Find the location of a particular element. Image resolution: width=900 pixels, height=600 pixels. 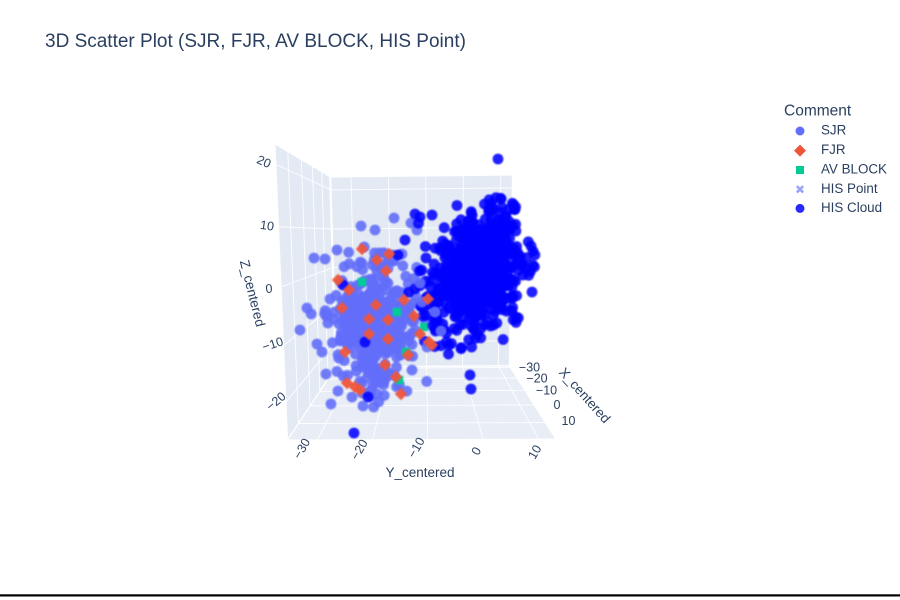

svg-text: Y_centered is located at coordinates (419, 472).